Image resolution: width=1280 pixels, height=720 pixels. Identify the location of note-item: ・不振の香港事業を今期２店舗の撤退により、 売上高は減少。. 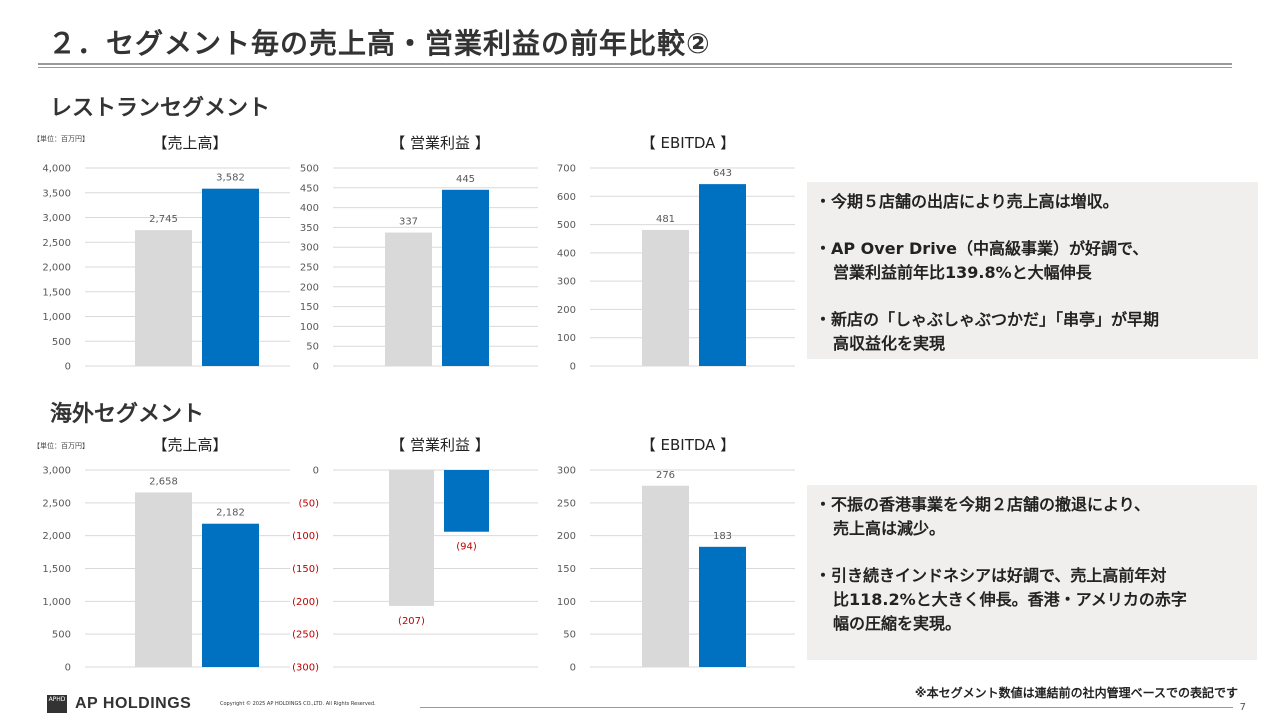
(983, 516).